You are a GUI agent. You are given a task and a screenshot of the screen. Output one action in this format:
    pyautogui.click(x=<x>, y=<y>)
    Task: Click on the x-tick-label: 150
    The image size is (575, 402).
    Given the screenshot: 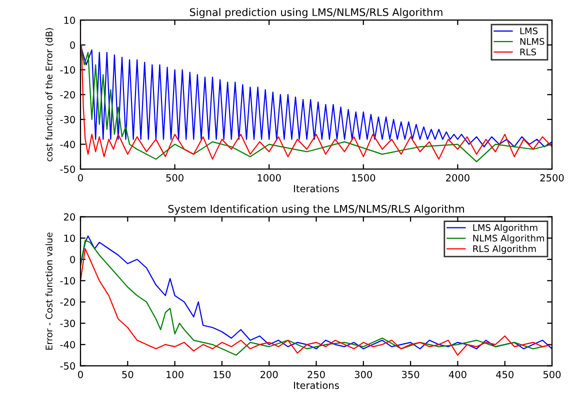 What is the action you would take?
    pyautogui.click(x=222, y=374)
    